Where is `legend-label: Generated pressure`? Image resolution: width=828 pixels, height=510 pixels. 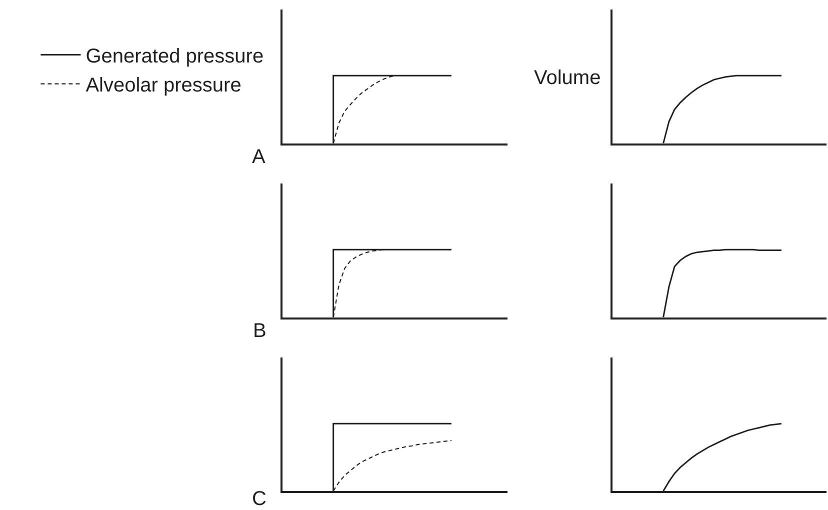 legend-label: Generated pressure is located at coordinates (175, 57).